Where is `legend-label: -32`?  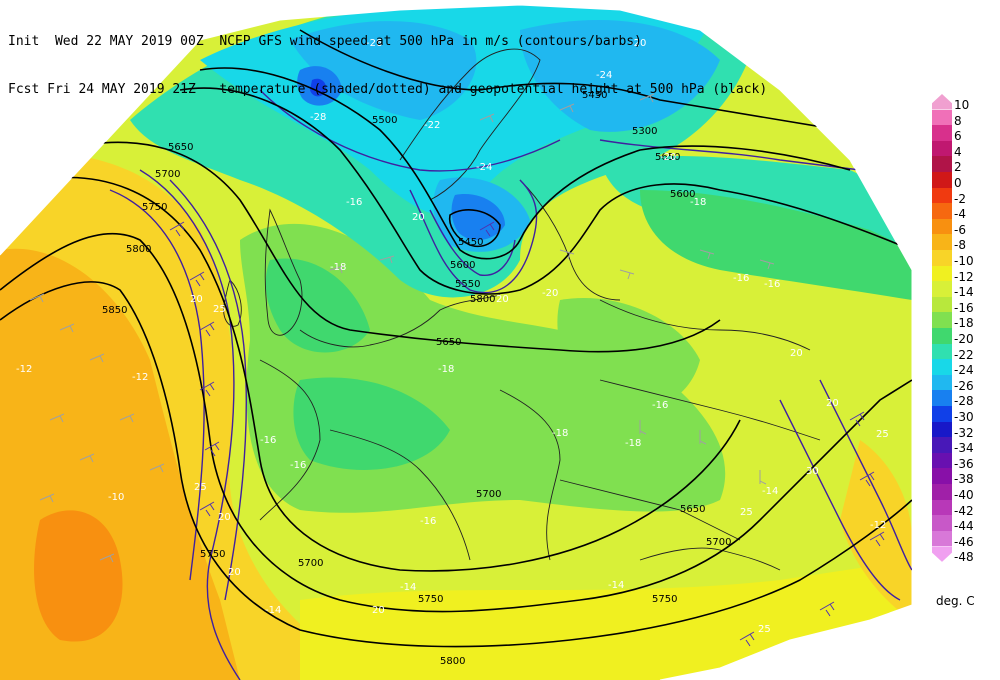 legend-label: -32 is located at coordinates (964, 432).